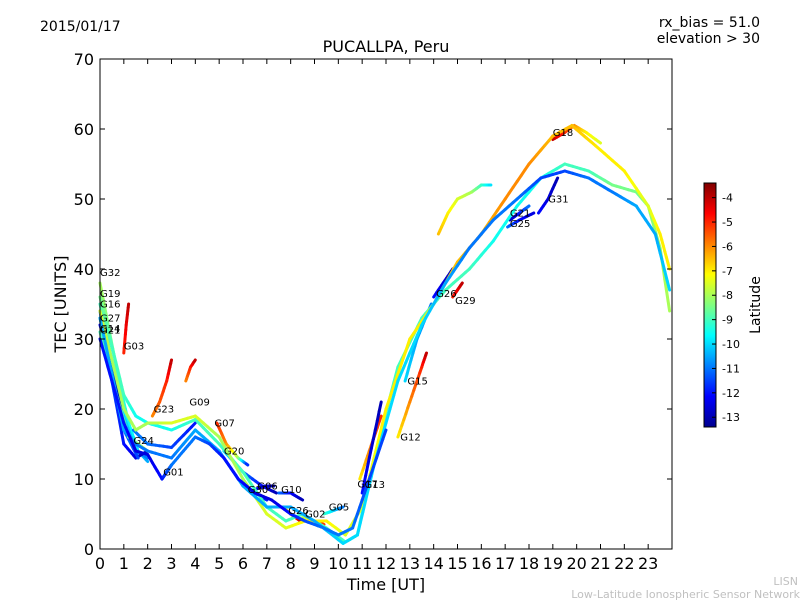  What do you see at coordinates (199, 403) in the screenshot?
I see `satellite-label-G09: G09` at bounding box center [199, 403].